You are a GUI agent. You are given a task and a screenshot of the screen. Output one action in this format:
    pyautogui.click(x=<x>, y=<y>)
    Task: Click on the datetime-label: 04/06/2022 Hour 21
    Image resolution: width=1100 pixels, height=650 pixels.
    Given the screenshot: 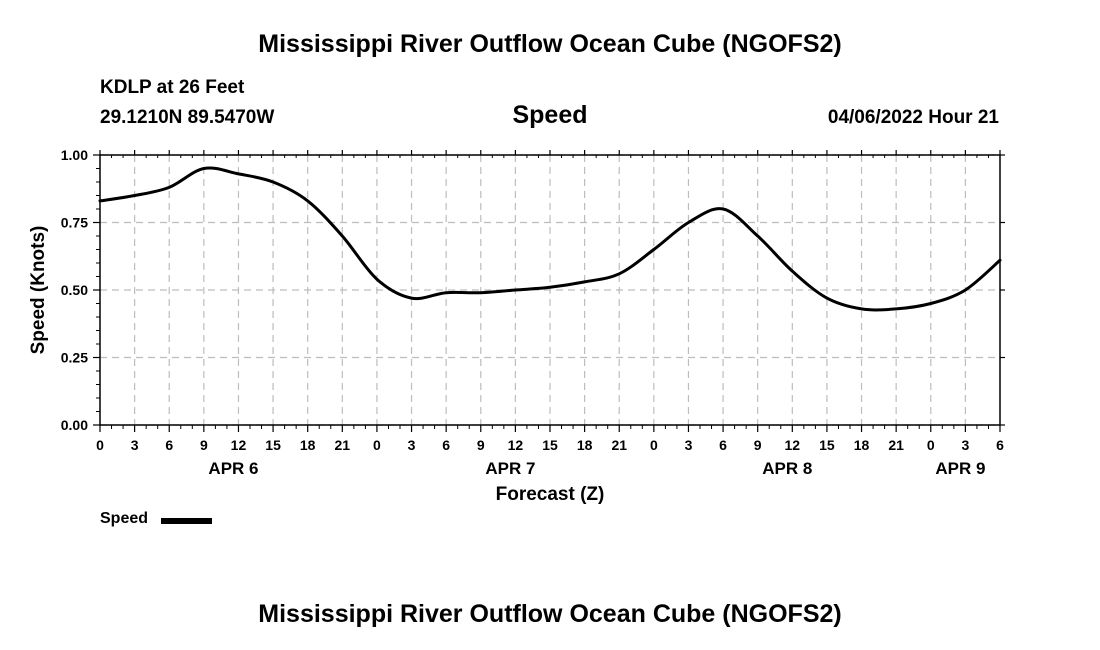 What is the action you would take?
    pyautogui.click(x=913, y=117)
    